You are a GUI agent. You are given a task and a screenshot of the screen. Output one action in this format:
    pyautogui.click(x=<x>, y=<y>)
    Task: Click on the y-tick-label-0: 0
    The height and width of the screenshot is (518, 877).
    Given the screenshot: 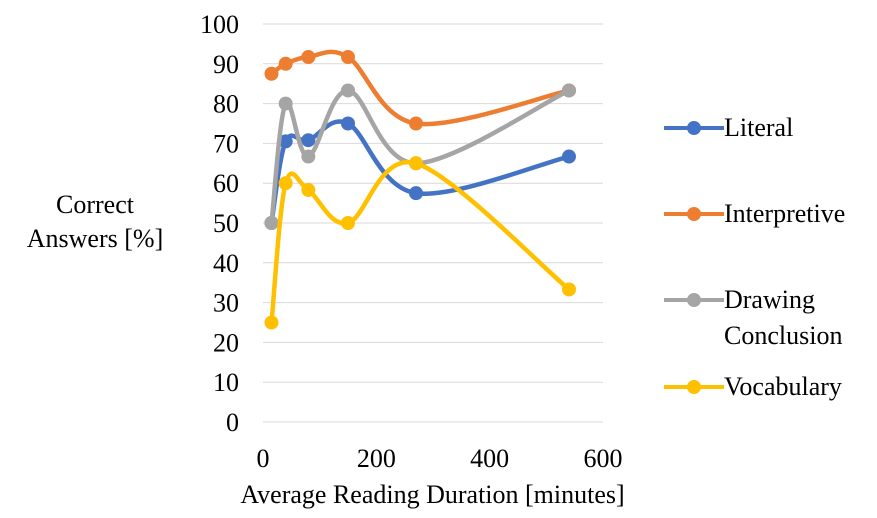 What is the action you would take?
    pyautogui.click(x=232, y=422)
    